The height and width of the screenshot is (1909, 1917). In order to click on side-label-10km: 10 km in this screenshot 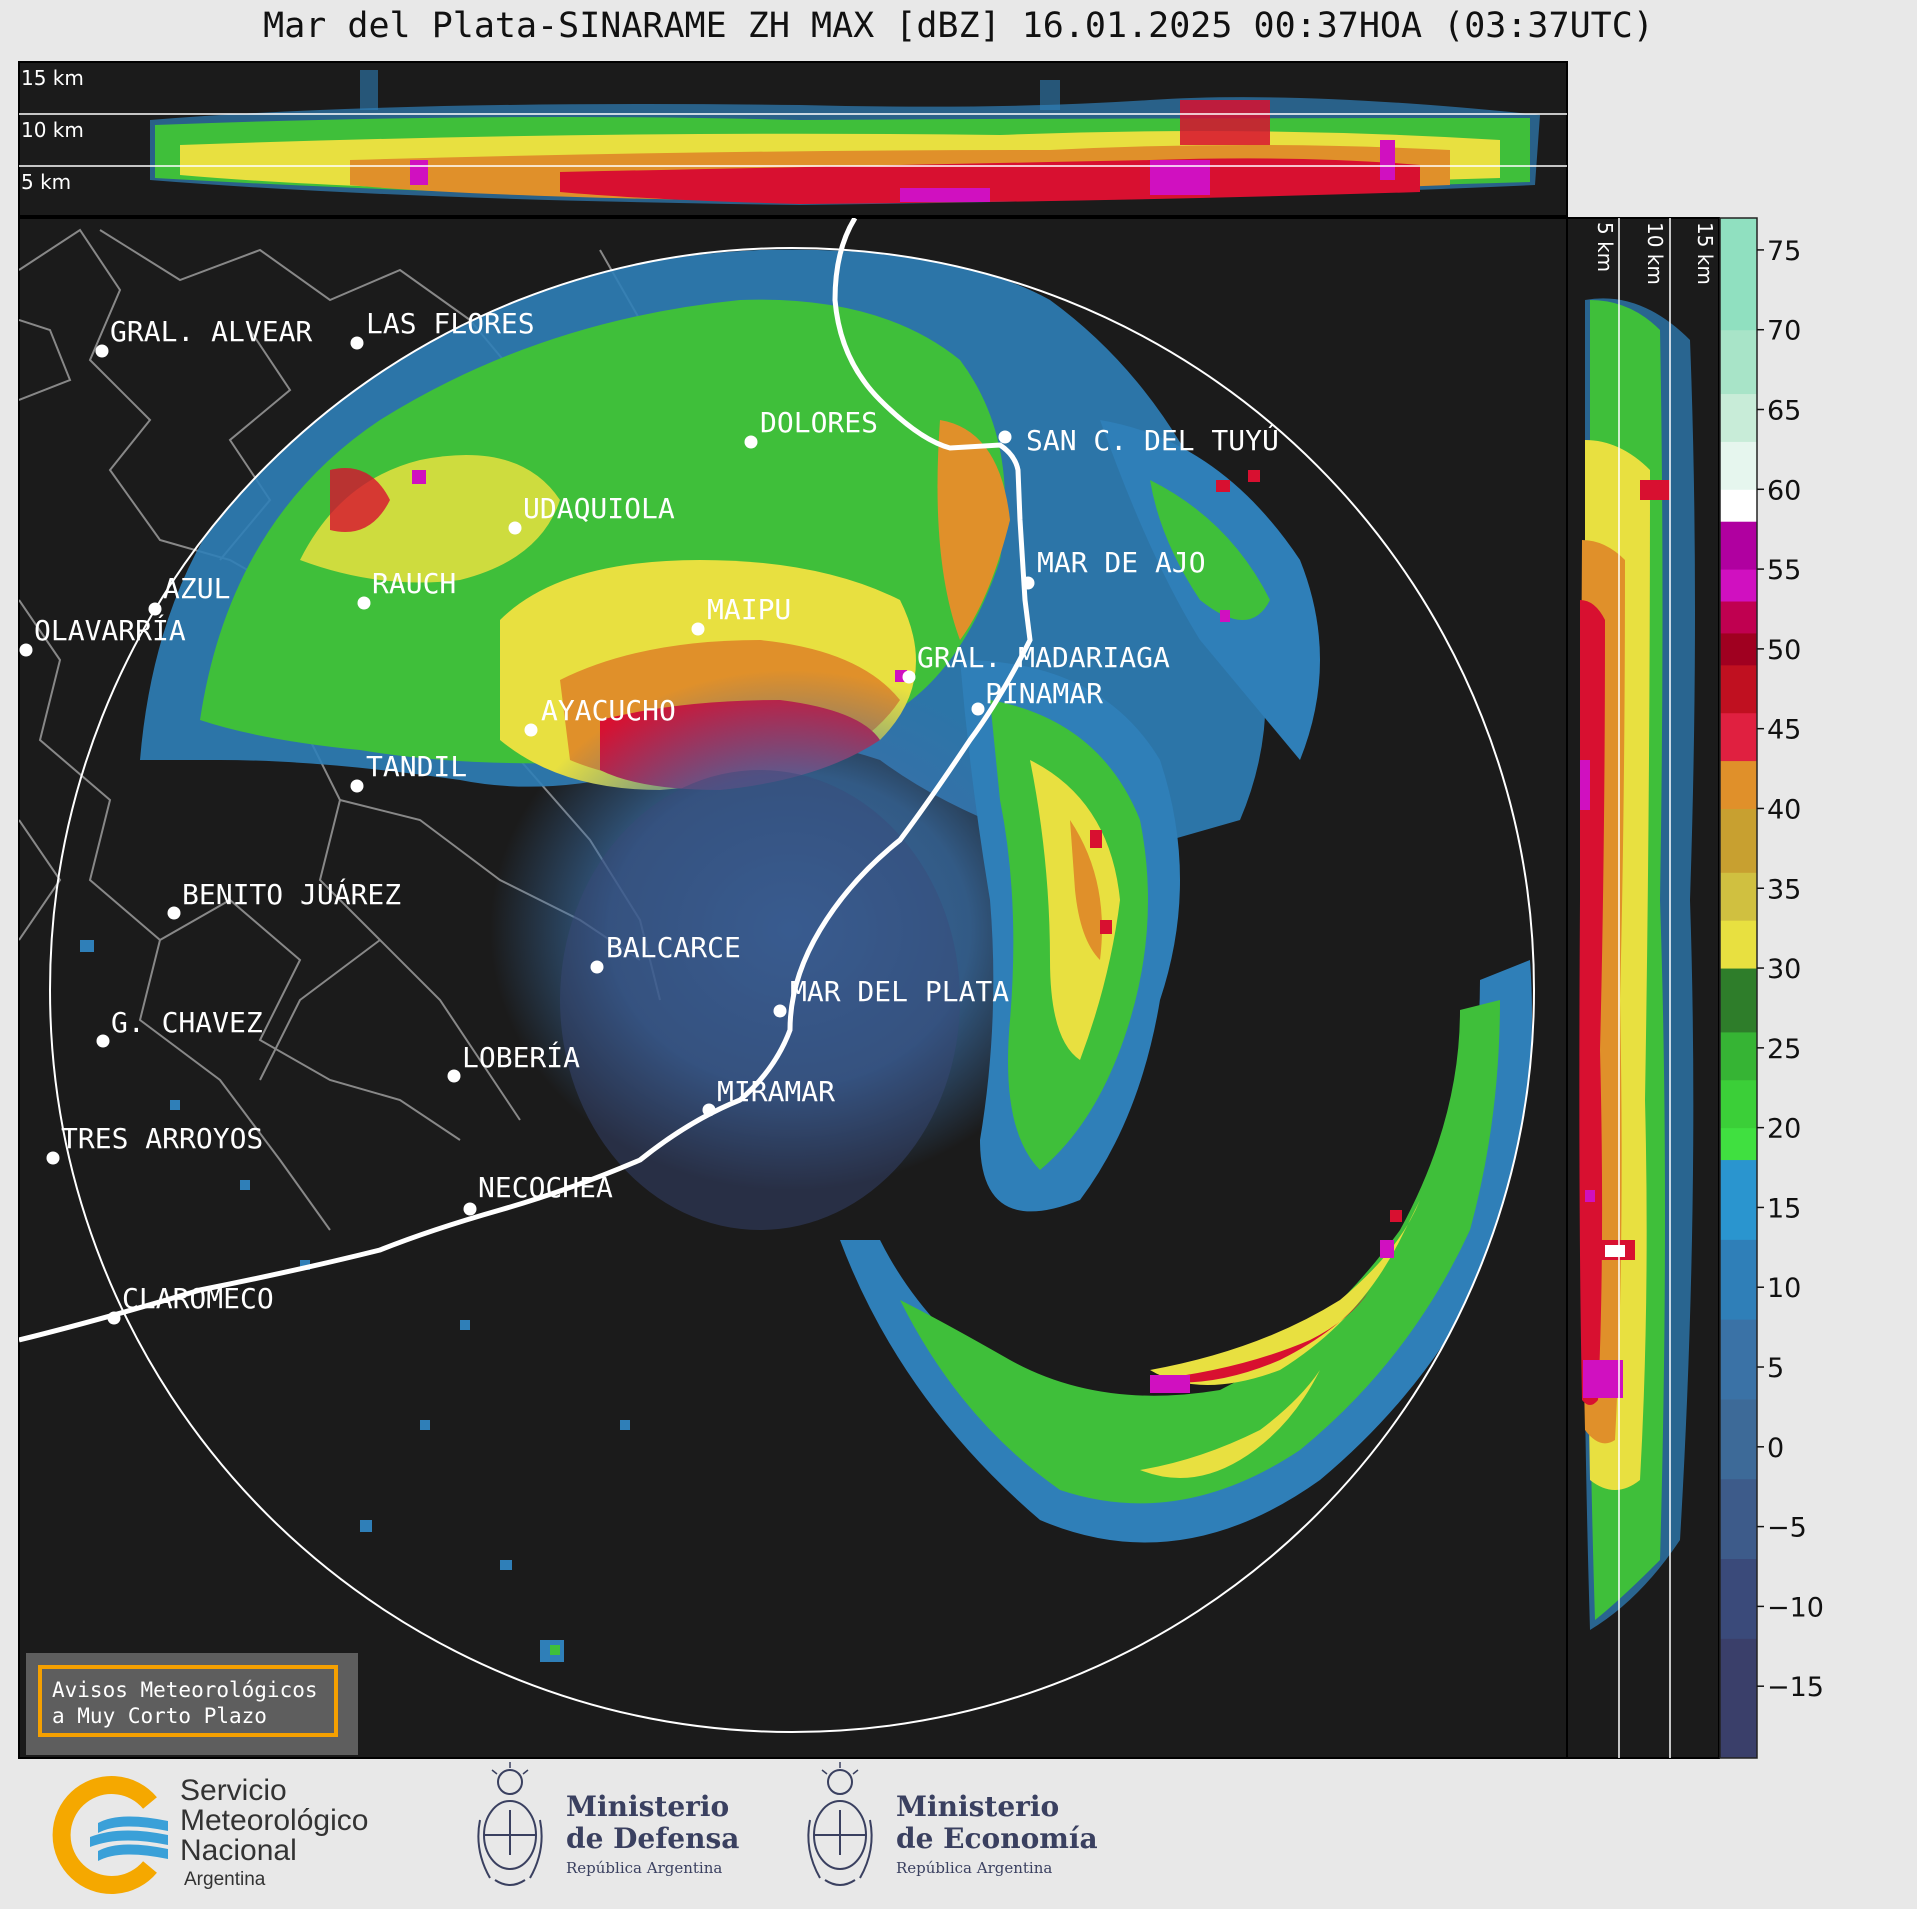, I will do `click(1655, 253)`.